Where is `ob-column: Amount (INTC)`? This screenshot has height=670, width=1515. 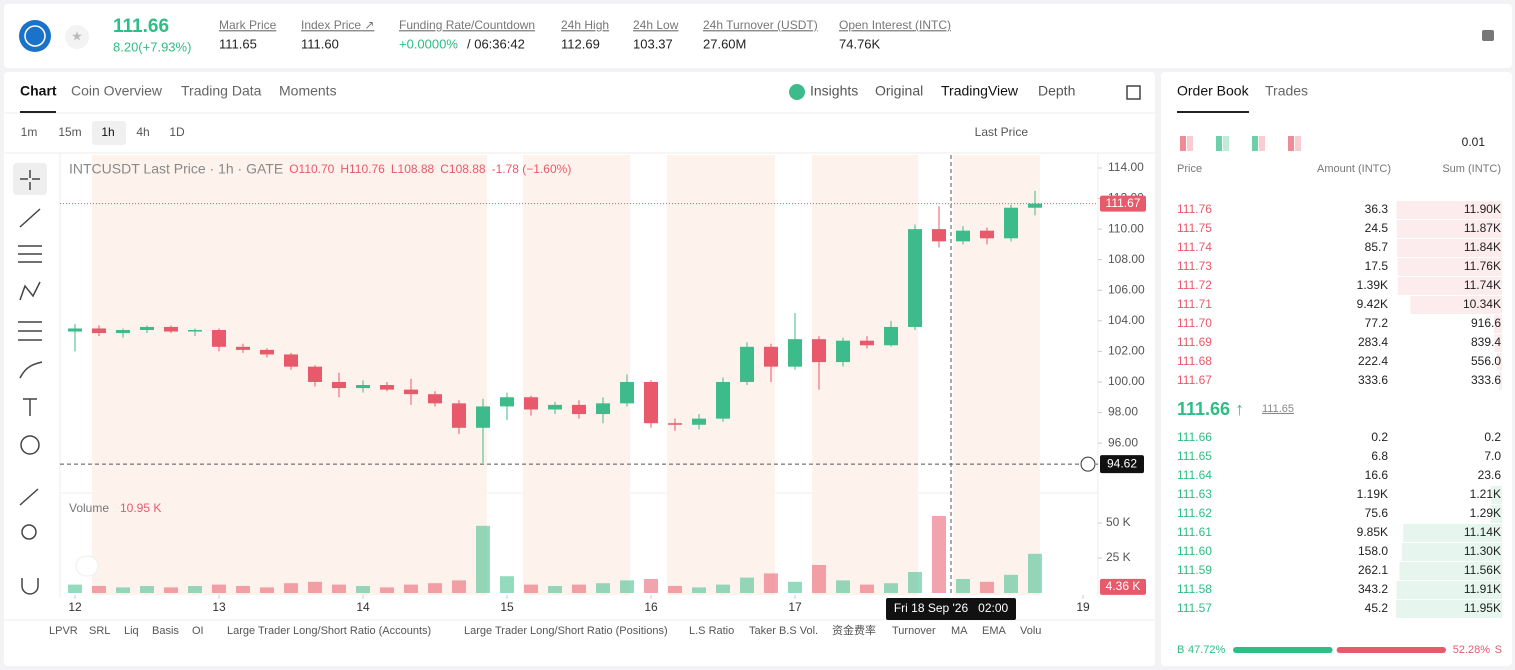 ob-column: Amount (INTC) is located at coordinates (1354, 169).